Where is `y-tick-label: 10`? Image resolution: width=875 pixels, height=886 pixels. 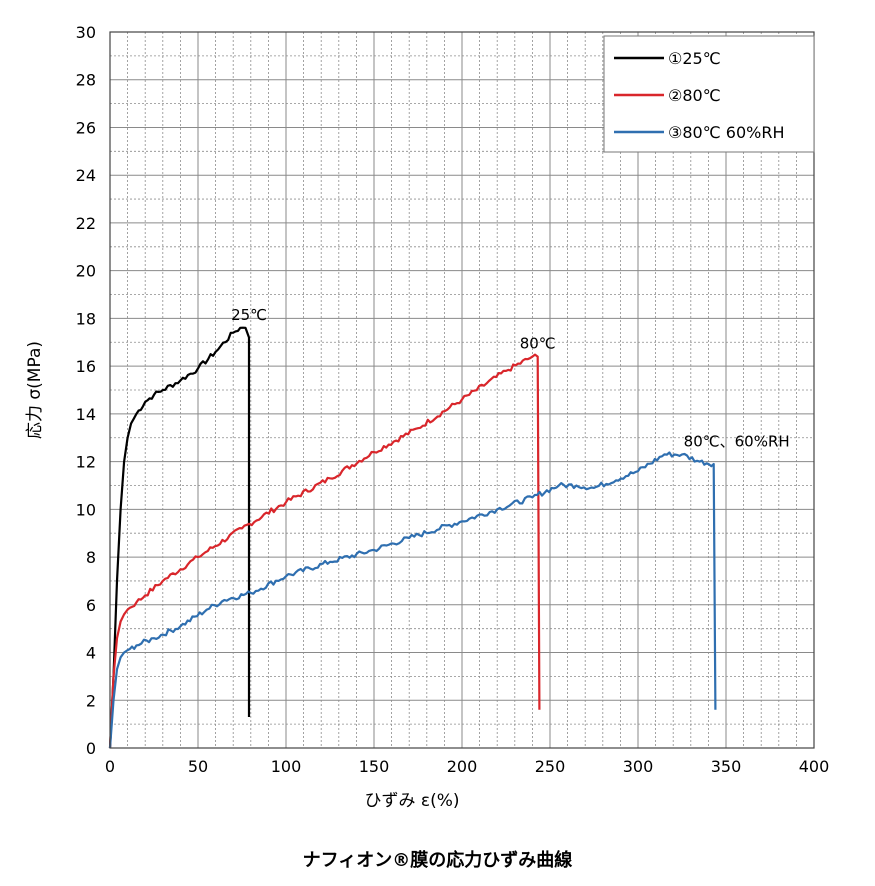
y-tick-label: 10 is located at coordinates (86, 509).